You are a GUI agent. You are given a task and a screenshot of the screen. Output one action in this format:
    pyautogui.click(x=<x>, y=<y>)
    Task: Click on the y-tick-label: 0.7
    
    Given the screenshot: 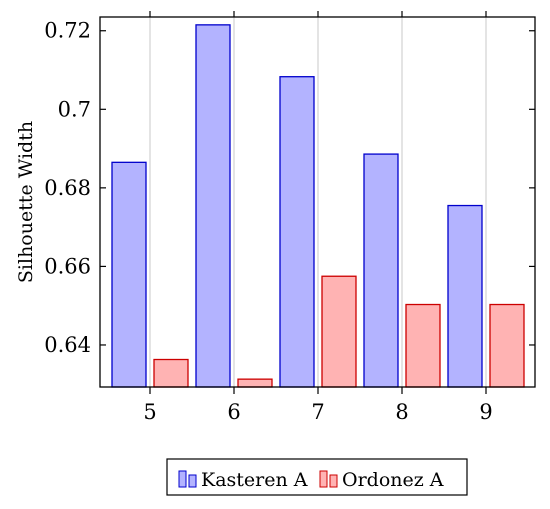 What is the action you would take?
    pyautogui.click(x=74, y=109)
    